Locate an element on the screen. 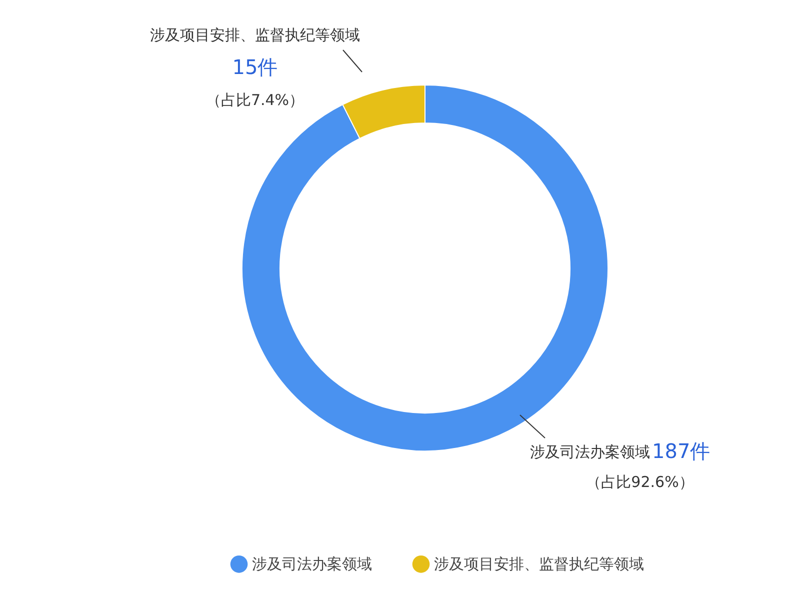  slice-label: 涉及项目安排、监督执纪等领域 is located at coordinates (255, 35).